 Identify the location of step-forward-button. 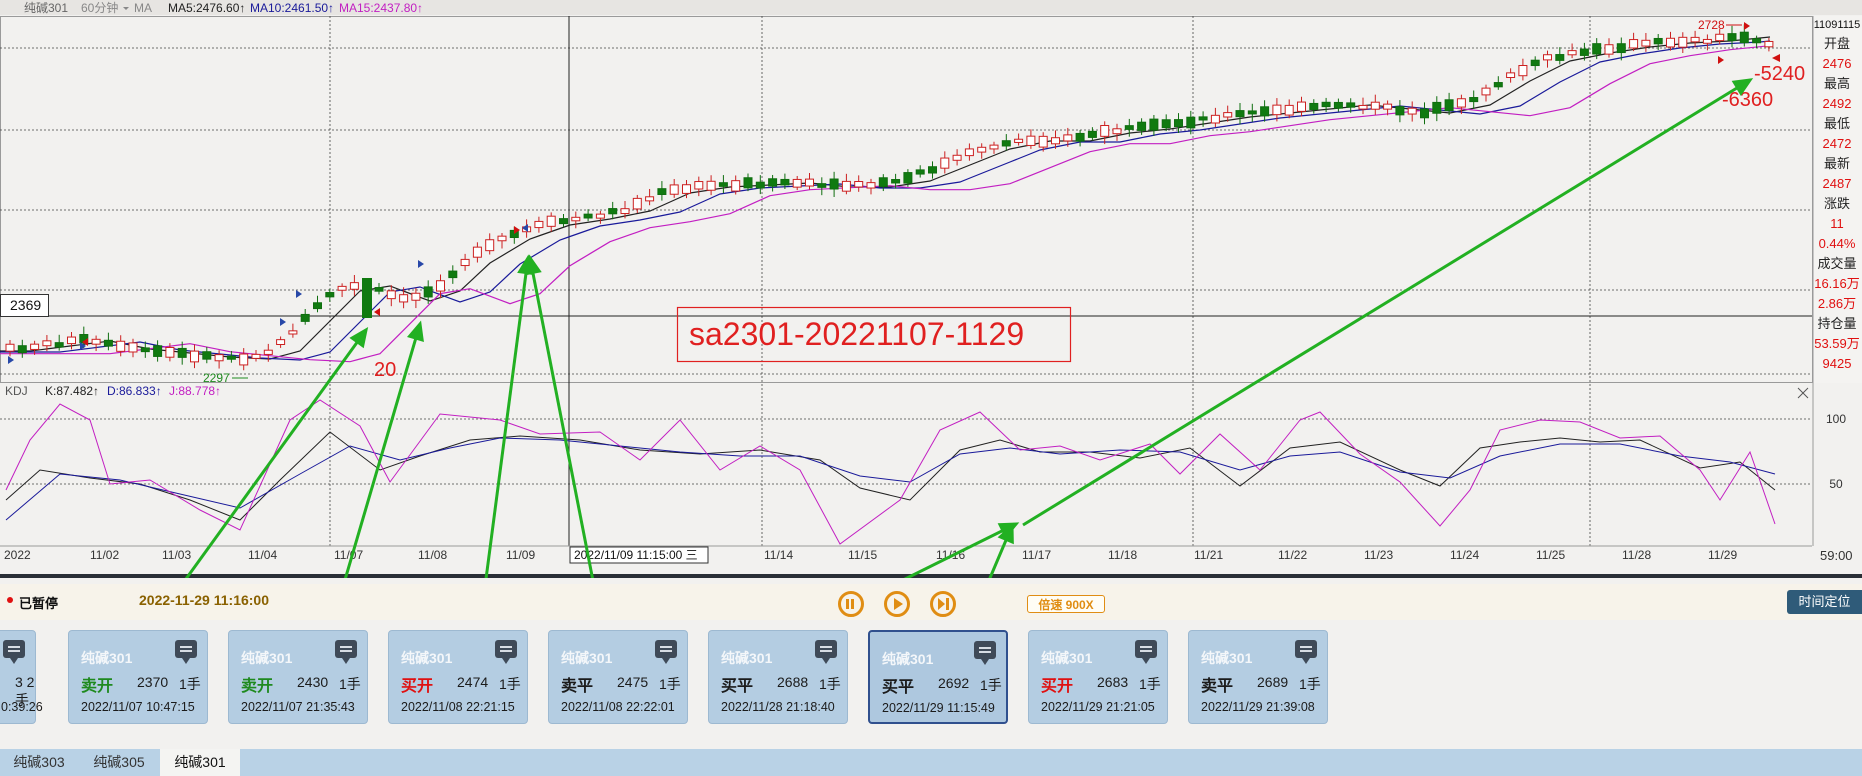
(943, 604).